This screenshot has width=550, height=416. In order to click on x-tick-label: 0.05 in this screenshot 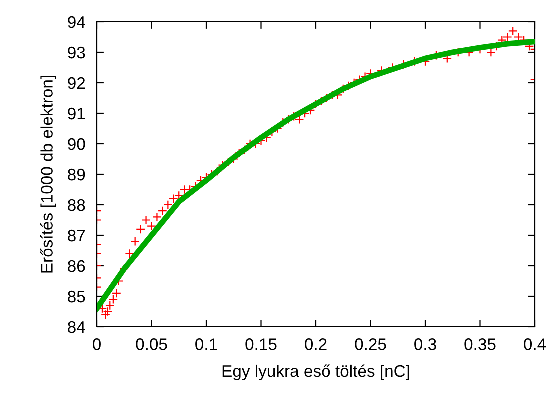, I will do `click(152, 344)`.